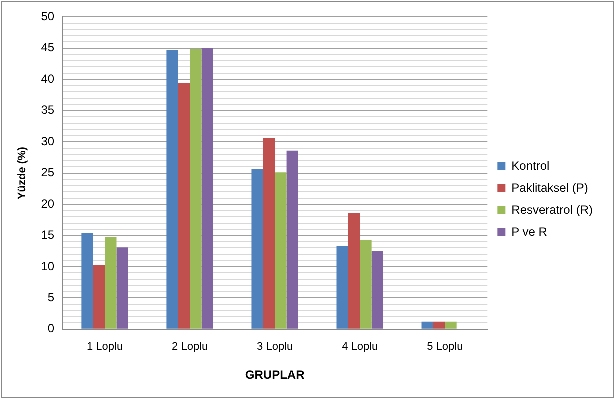  Describe the element at coordinates (360, 347) in the screenshot. I see `x-tick-label: 4 Loplu` at that location.